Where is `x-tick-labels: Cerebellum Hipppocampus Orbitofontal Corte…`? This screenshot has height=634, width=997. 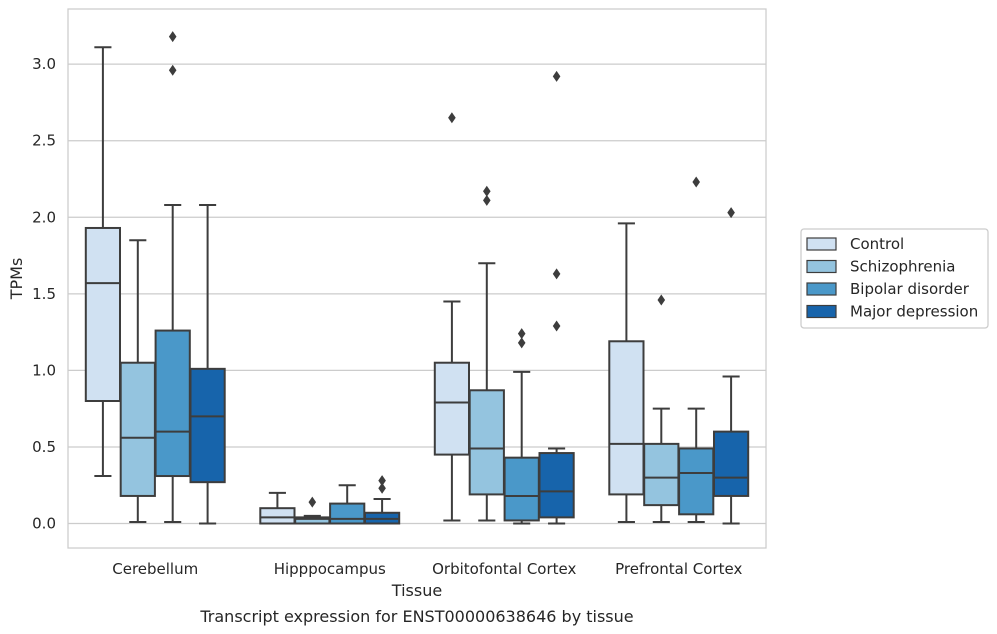 x-tick-labels: Cerebellum Hipppocampus Orbitofontal Corte… is located at coordinates (427, 569).